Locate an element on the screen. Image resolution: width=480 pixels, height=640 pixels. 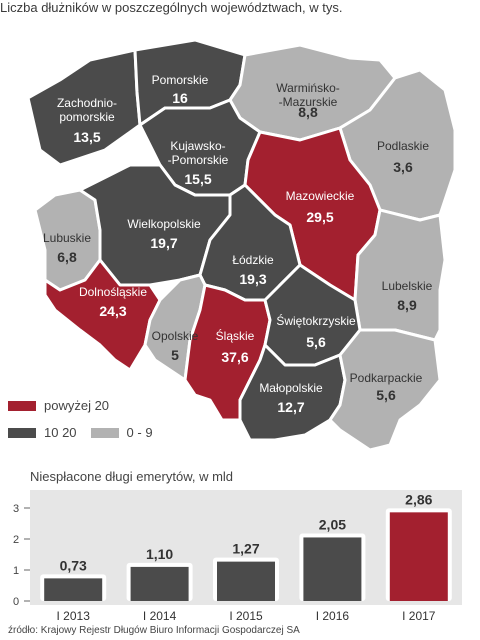
legend-row-2: 10 20 0 - 9 is located at coordinates (87, 432).